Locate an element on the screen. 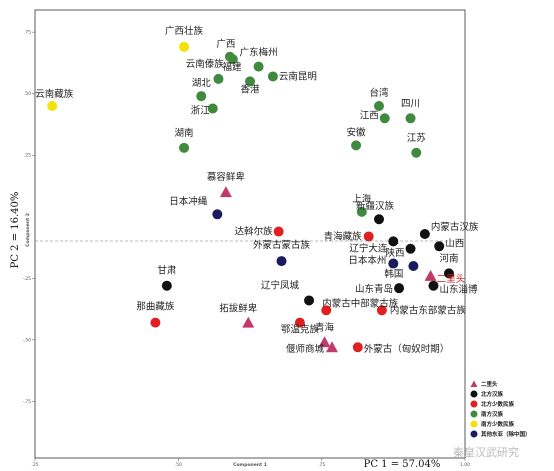 The width and height of the screenshot is (554, 471). point-label: 香港 is located at coordinates (250, 89).